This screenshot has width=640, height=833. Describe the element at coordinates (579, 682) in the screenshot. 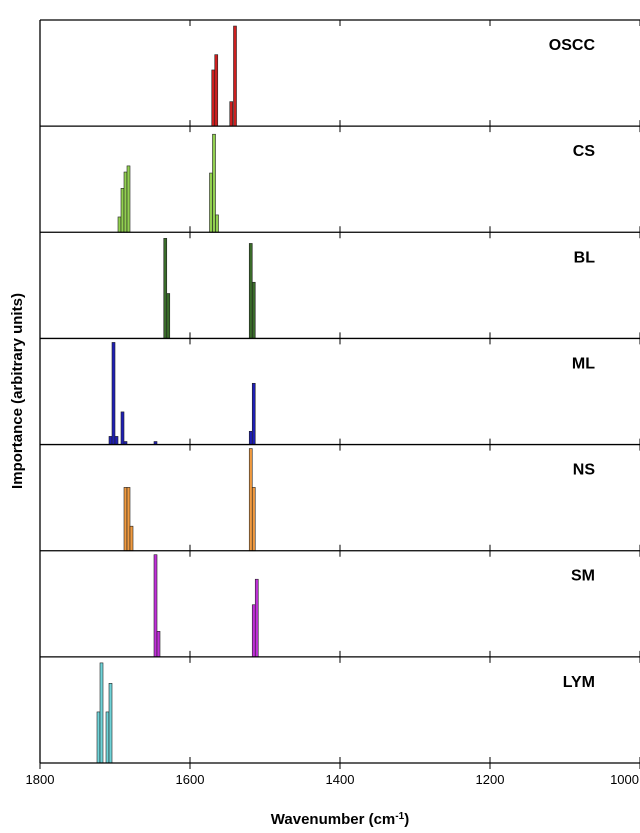

I see `panel-label-lym: LYM` at that location.